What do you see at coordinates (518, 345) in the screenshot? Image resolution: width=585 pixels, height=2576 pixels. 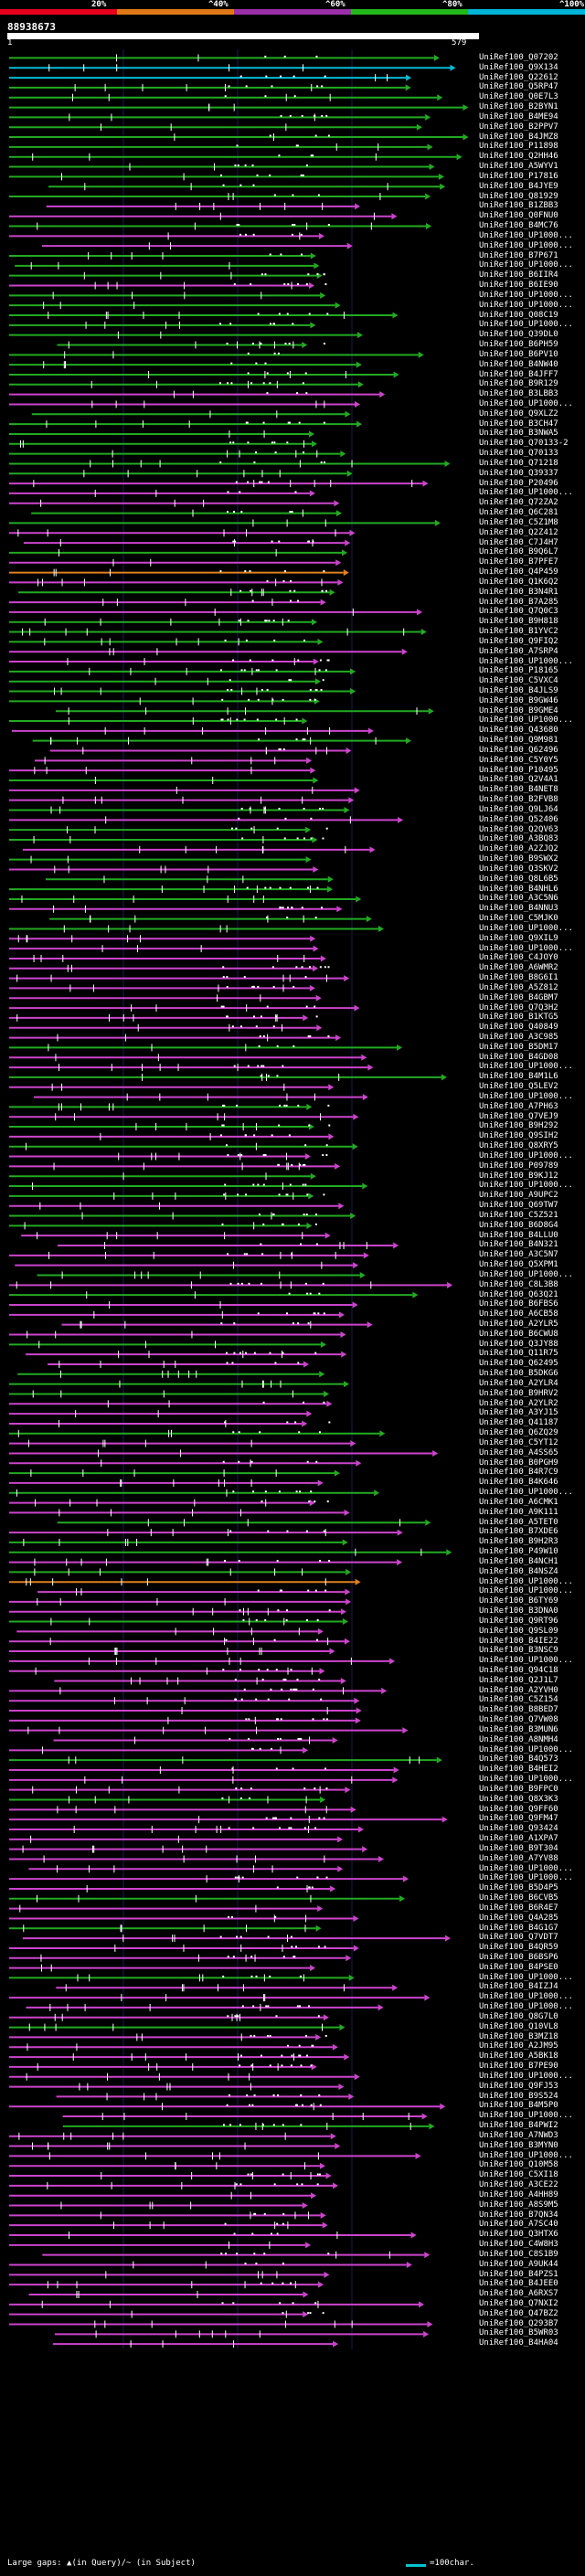 I see `hit-label: UniRef100_B6PH59` at bounding box center [518, 345].